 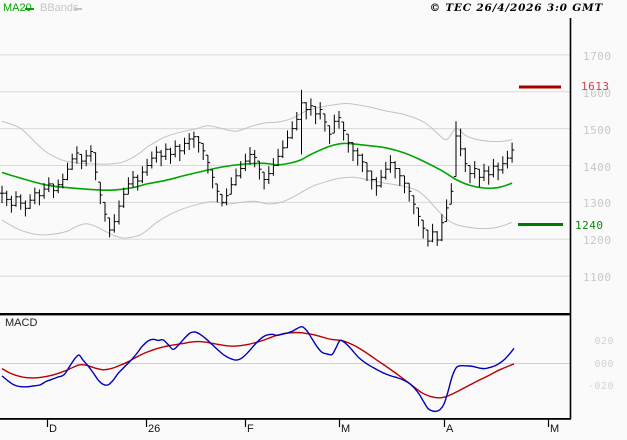 What do you see at coordinates (600, 386) in the screenshot?
I see `macd-axis-label: -020` at bounding box center [600, 386].